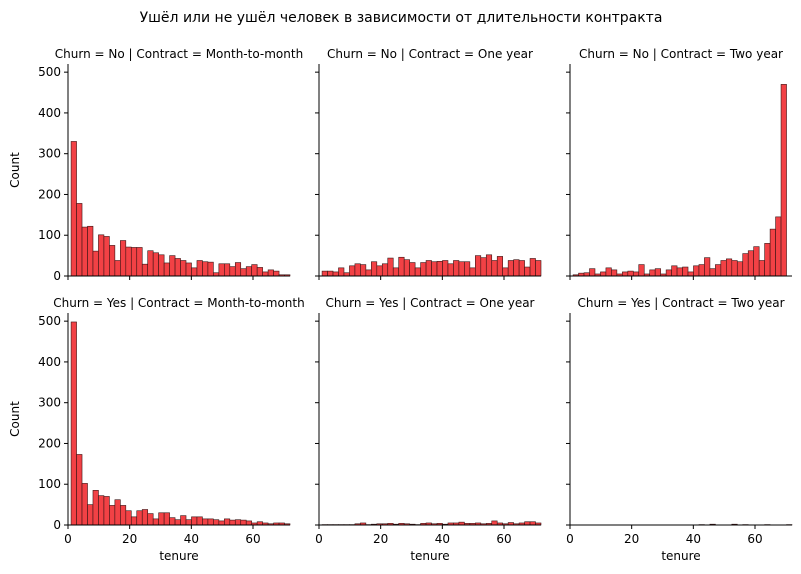  I want to click on y-axis-label: Count, so click(15, 170).